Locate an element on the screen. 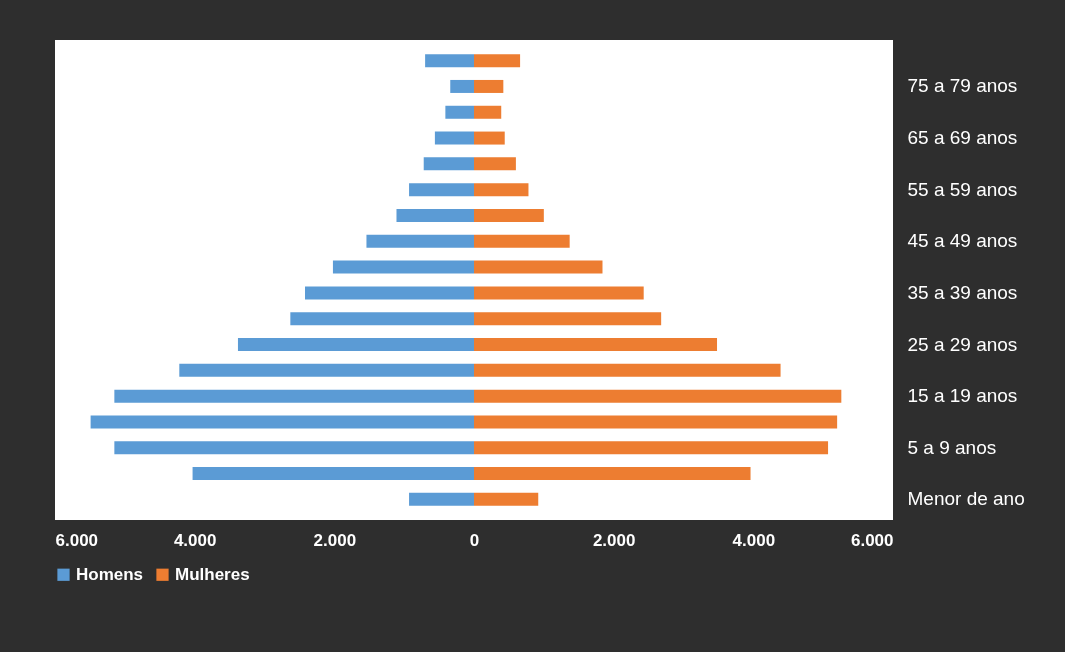 This screenshot has width=1065, height=652. y-tick-label: 35 a 39 anos is located at coordinates (962, 292).